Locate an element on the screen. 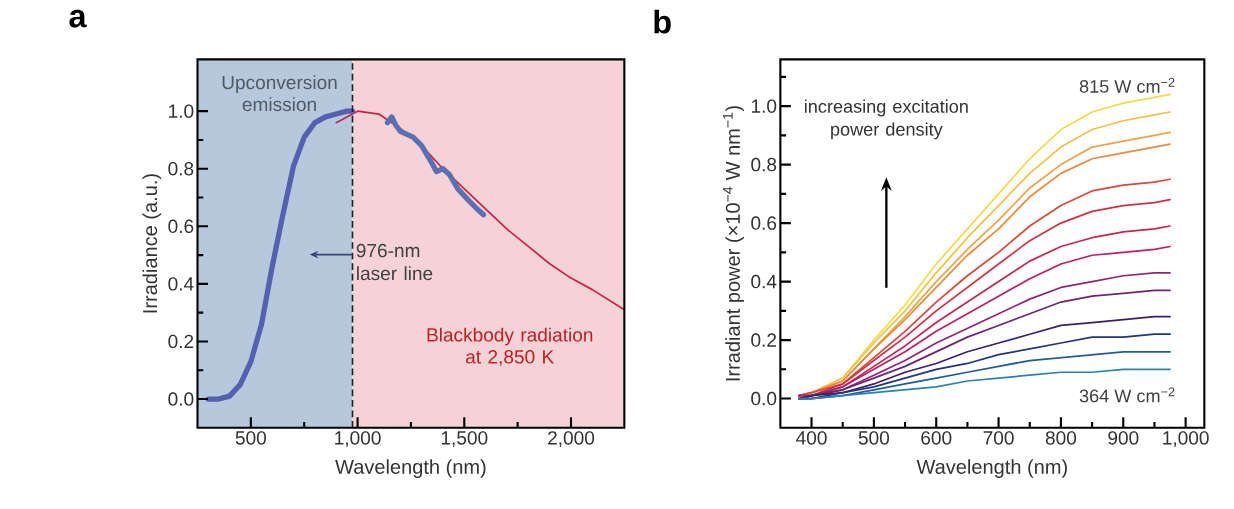 This screenshot has height=509, width=1234. band-label: Upconversion emission is located at coordinates (279, 93).